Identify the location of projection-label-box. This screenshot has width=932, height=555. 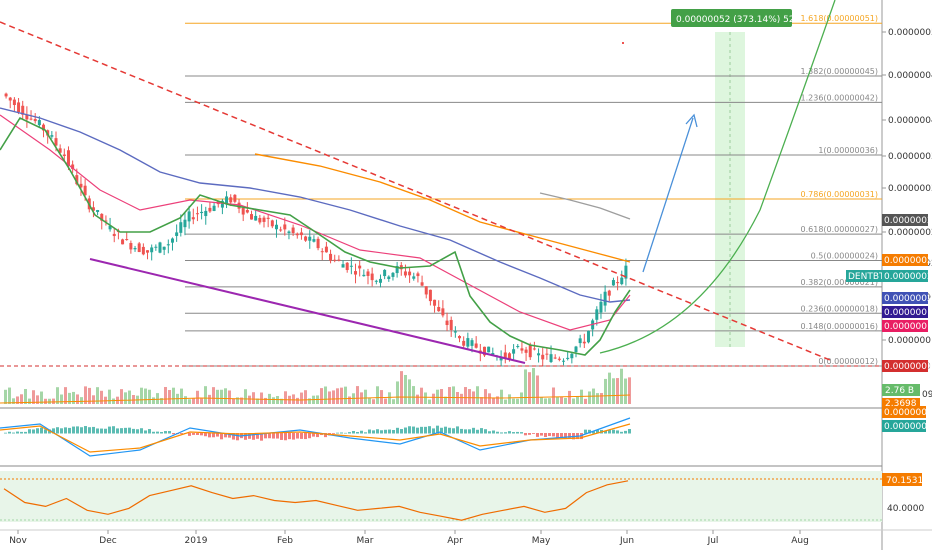
(731, 18).